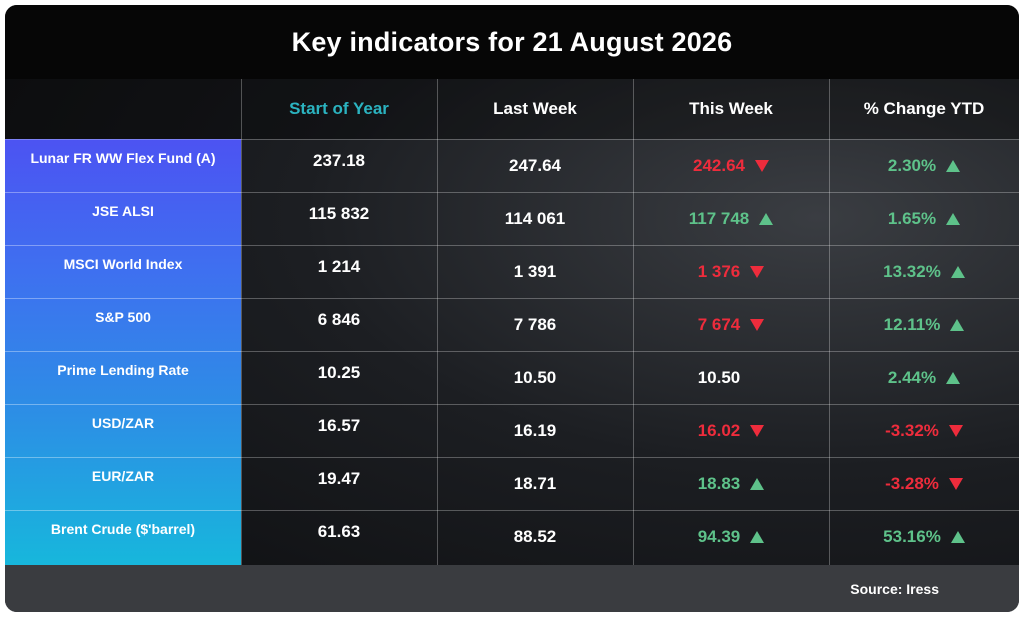 The height and width of the screenshot is (617, 1024). I want to click on header-change-ytd: % Change YTD, so click(924, 108).